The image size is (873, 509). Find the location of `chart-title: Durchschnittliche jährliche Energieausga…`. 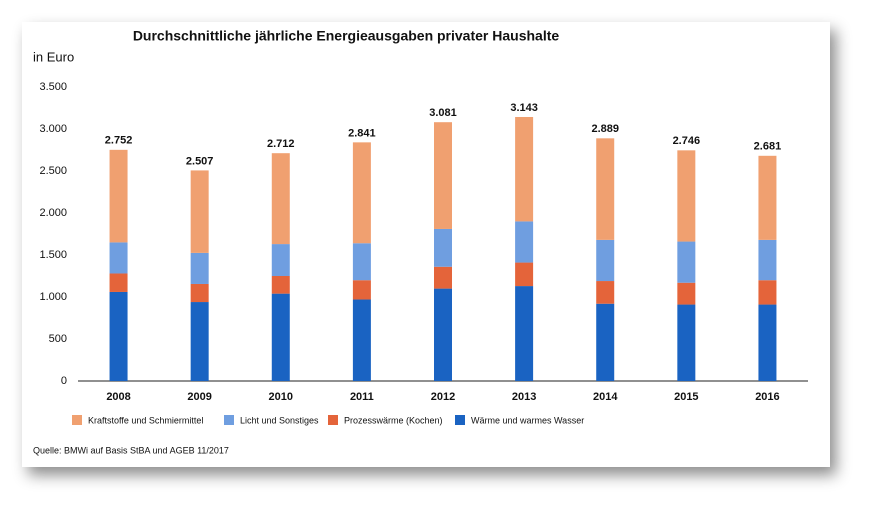

chart-title: Durchschnittliche jährliche Energieausga… is located at coordinates (346, 36).